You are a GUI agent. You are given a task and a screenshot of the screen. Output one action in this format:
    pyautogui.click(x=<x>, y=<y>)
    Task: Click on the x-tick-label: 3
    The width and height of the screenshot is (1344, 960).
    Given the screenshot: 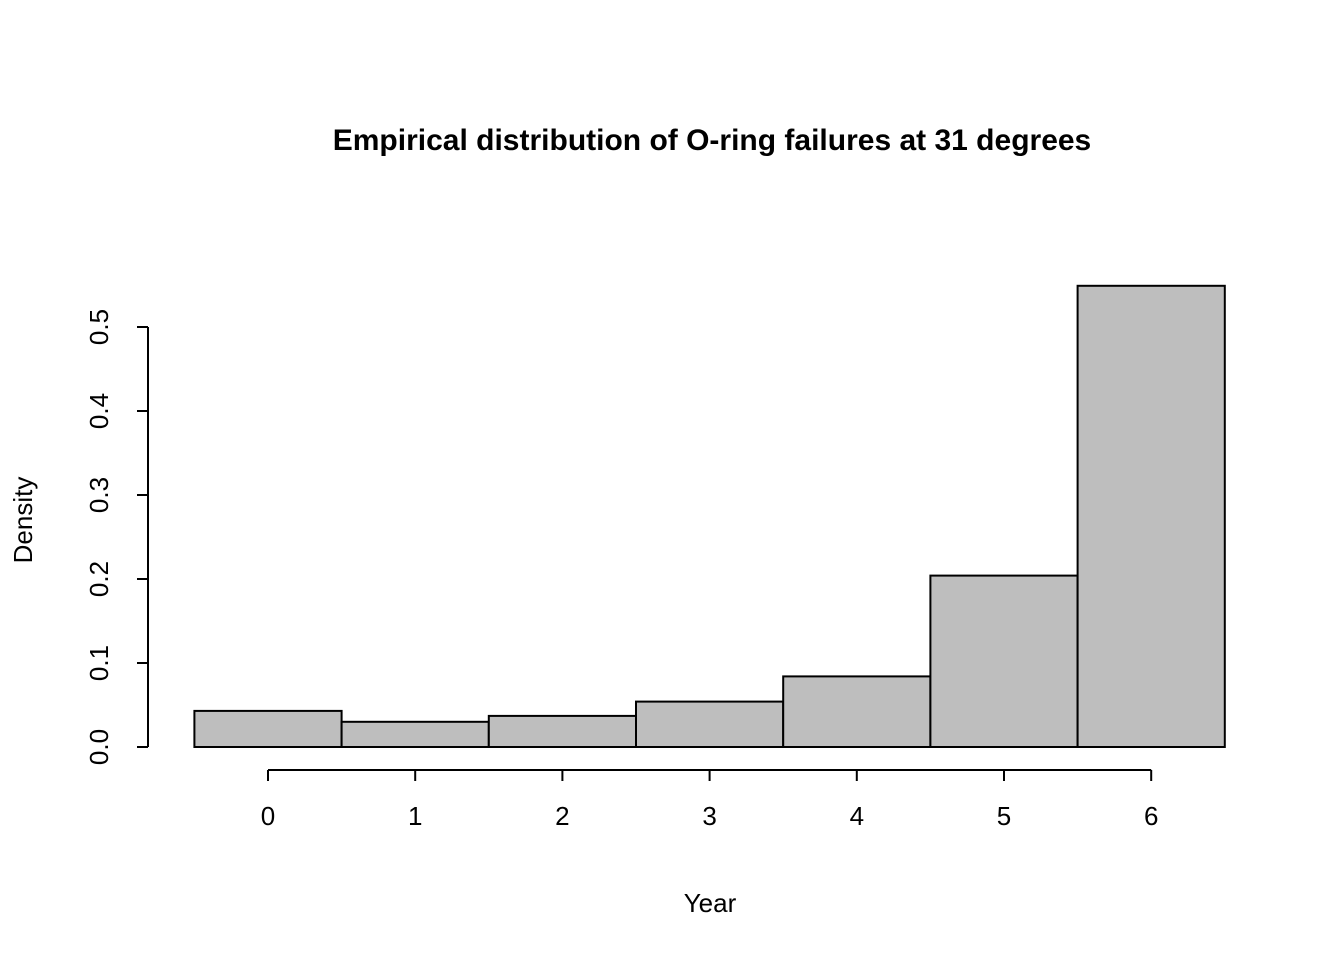 What is the action you would take?
    pyautogui.click(x=709, y=816)
    